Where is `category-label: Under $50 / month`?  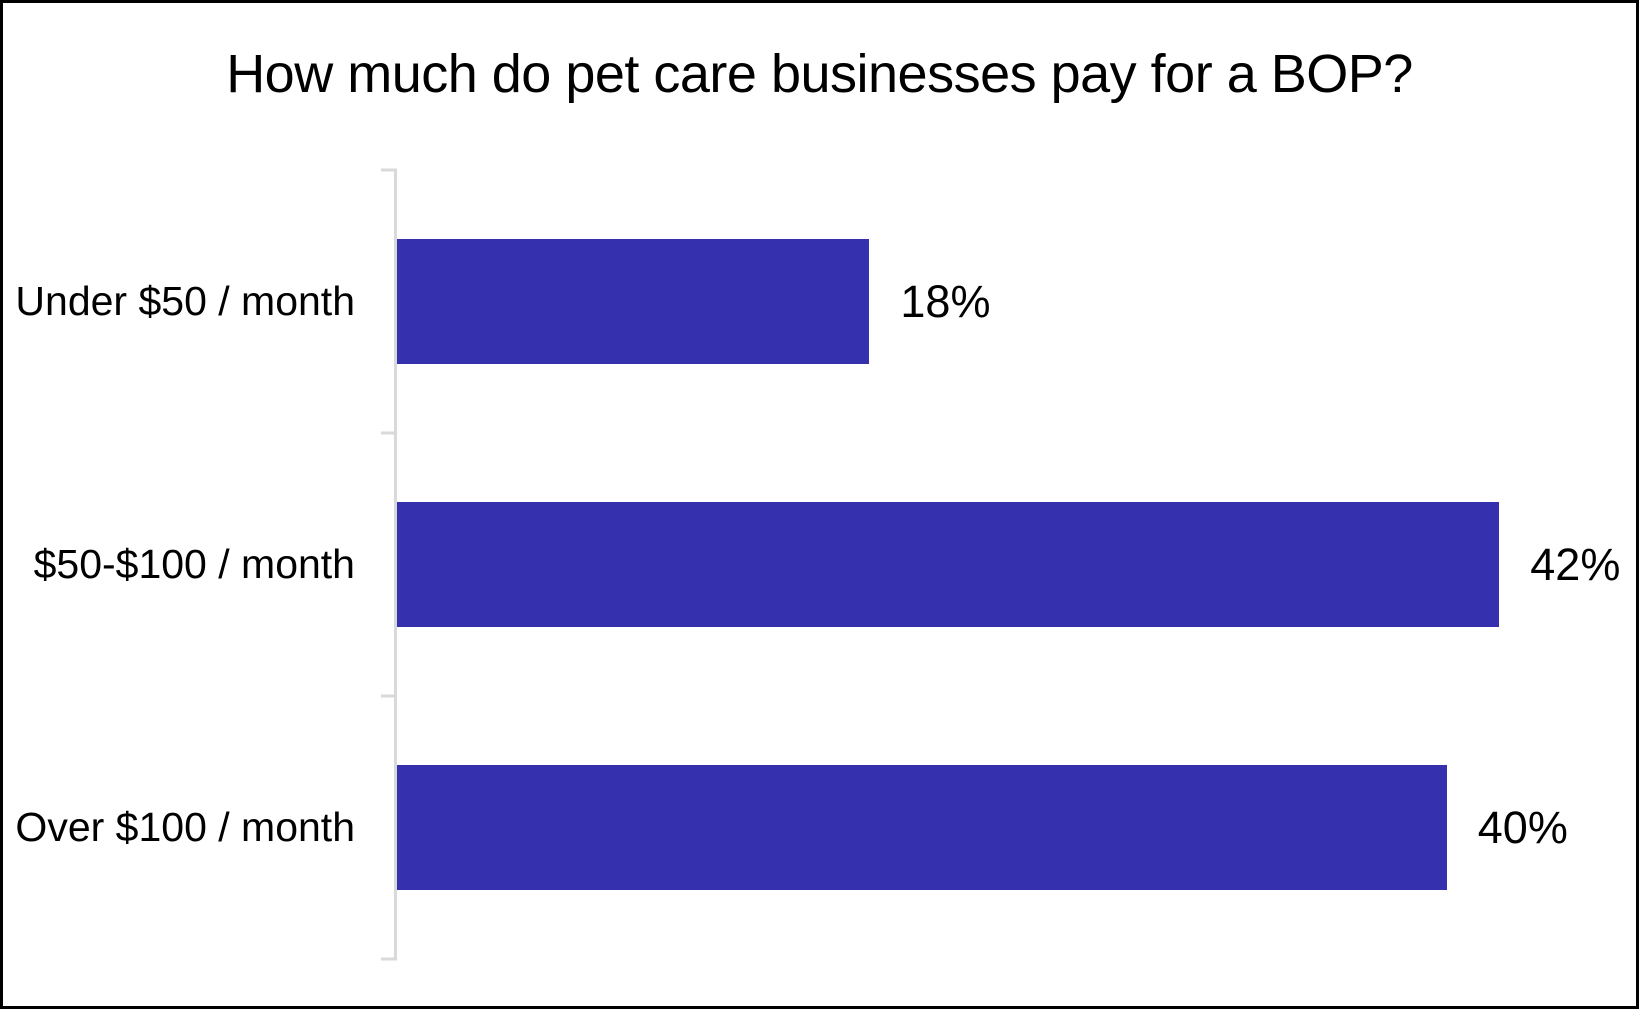 category-label: Under $50 / month is located at coordinates (185, 301).